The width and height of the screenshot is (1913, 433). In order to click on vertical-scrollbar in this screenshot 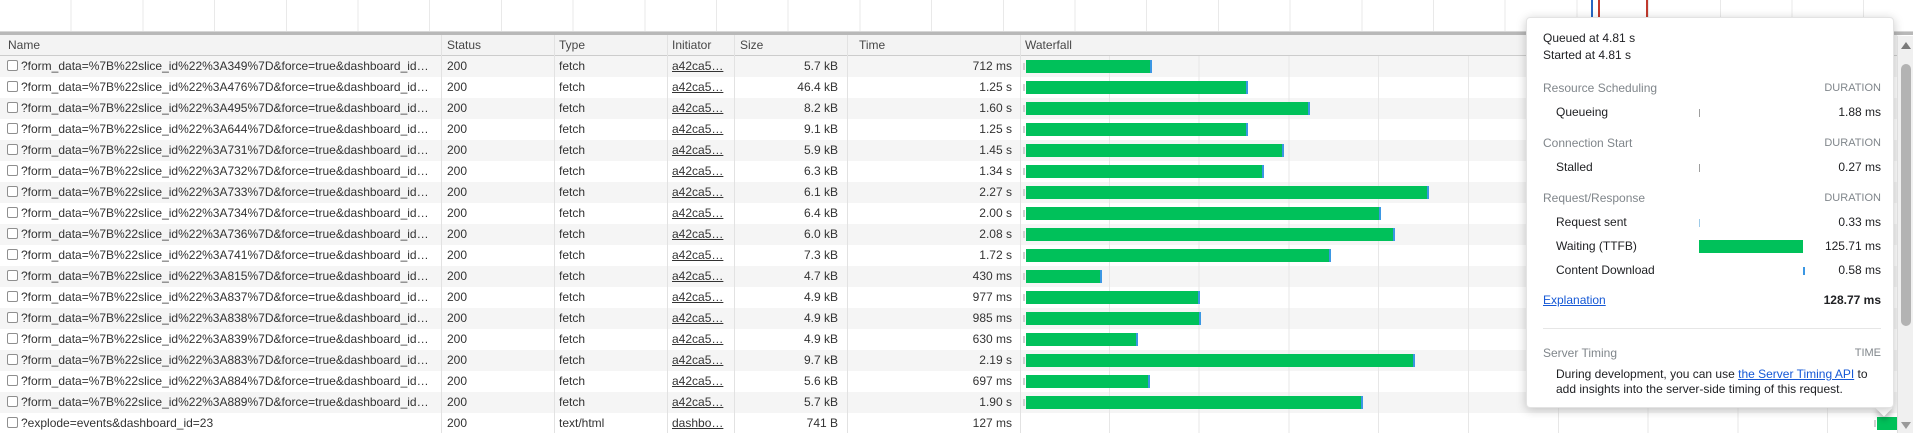, I will do `click(1905, 234)`.